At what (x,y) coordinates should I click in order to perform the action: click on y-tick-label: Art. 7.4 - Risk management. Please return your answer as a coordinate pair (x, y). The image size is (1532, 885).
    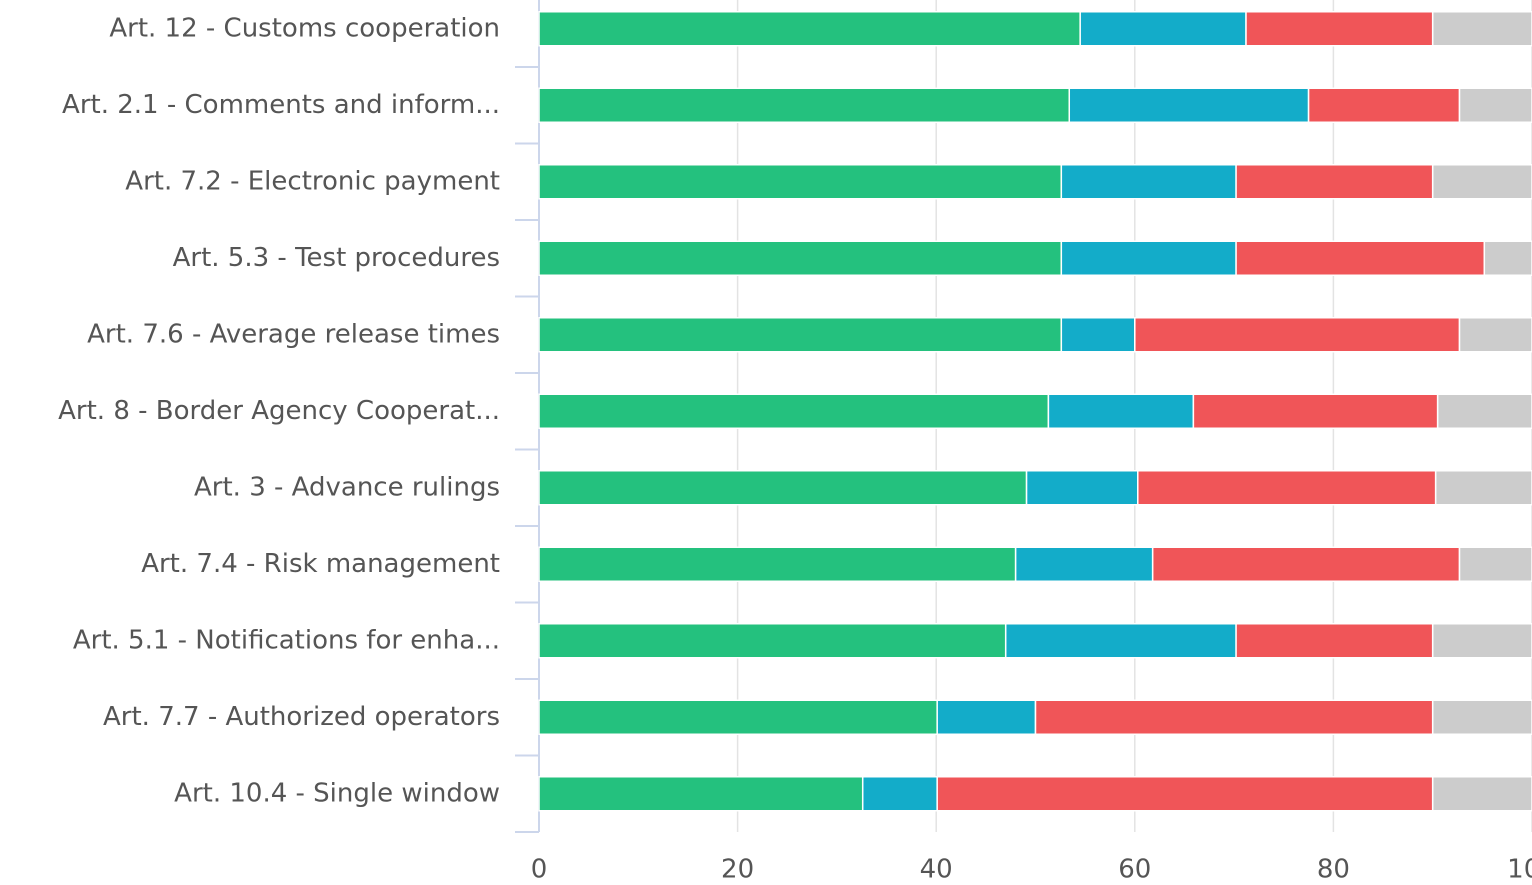
    Looking at the image, I should click on (320, 564).